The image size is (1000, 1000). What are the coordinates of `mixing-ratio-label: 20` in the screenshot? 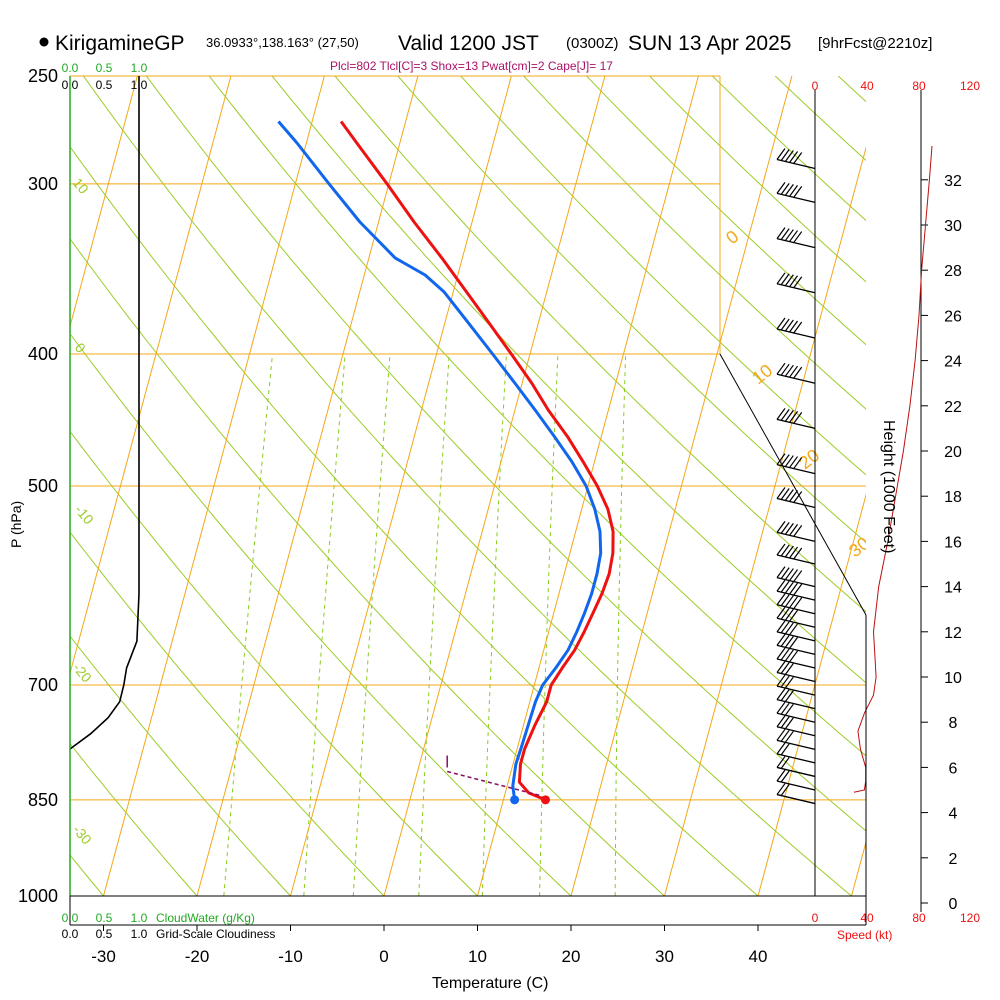 It's located at (624, 906).